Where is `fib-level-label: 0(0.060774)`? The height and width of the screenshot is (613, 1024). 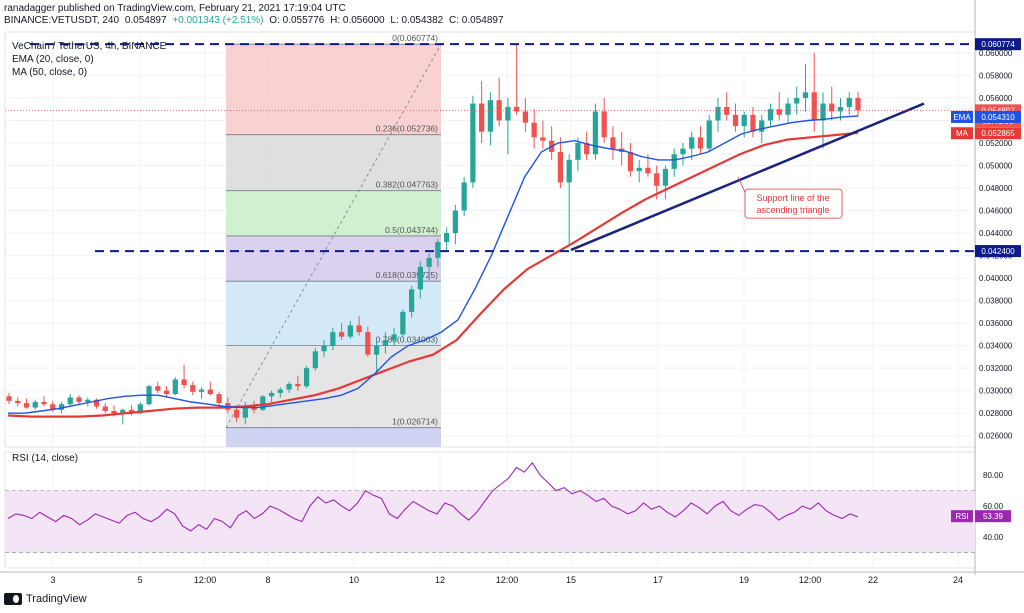 fib-level-label: 0(0.060774) is located at coordinates (415, 38).